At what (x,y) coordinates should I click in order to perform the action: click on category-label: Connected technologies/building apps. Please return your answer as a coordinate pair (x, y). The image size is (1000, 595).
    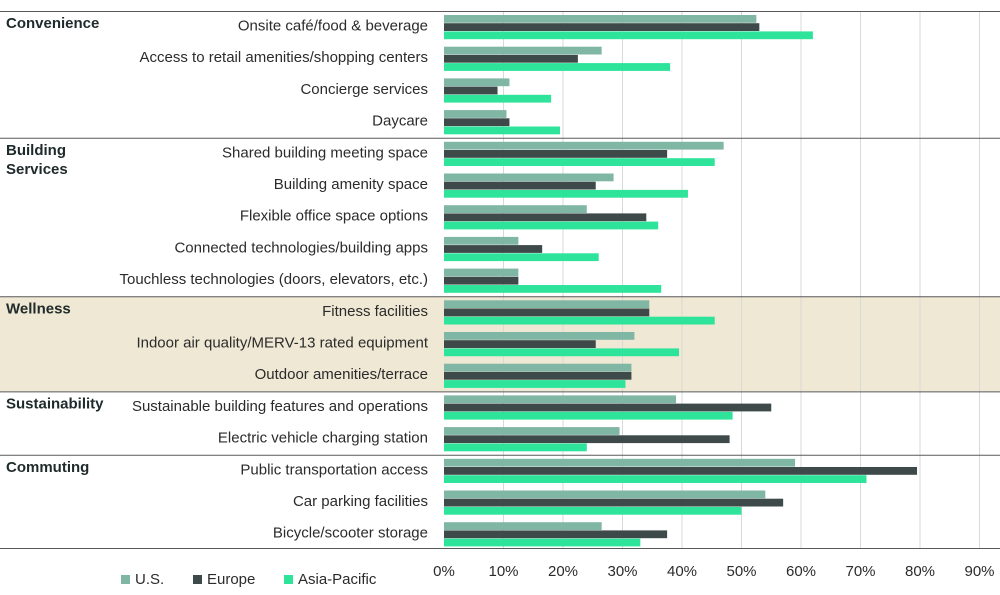
    Looking at the image, I should click on (301, 247).